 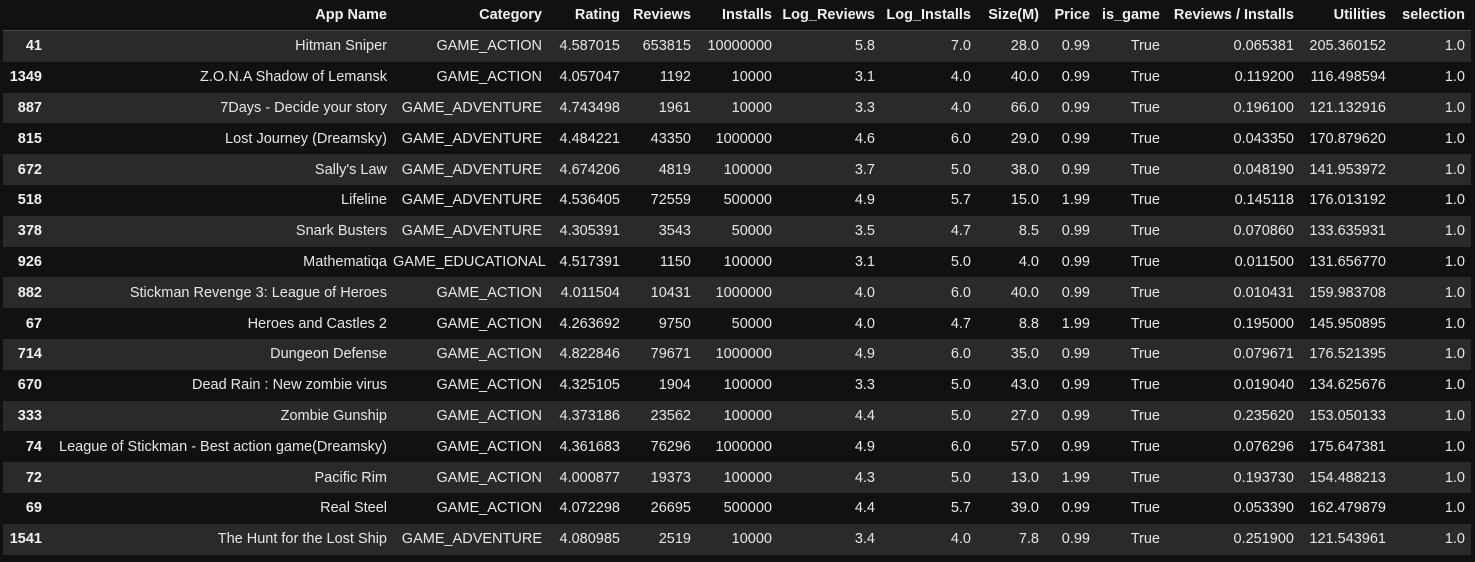 I want to click on cell-reviews-per-installs: 0.065381, so click(x=1263, y=46).